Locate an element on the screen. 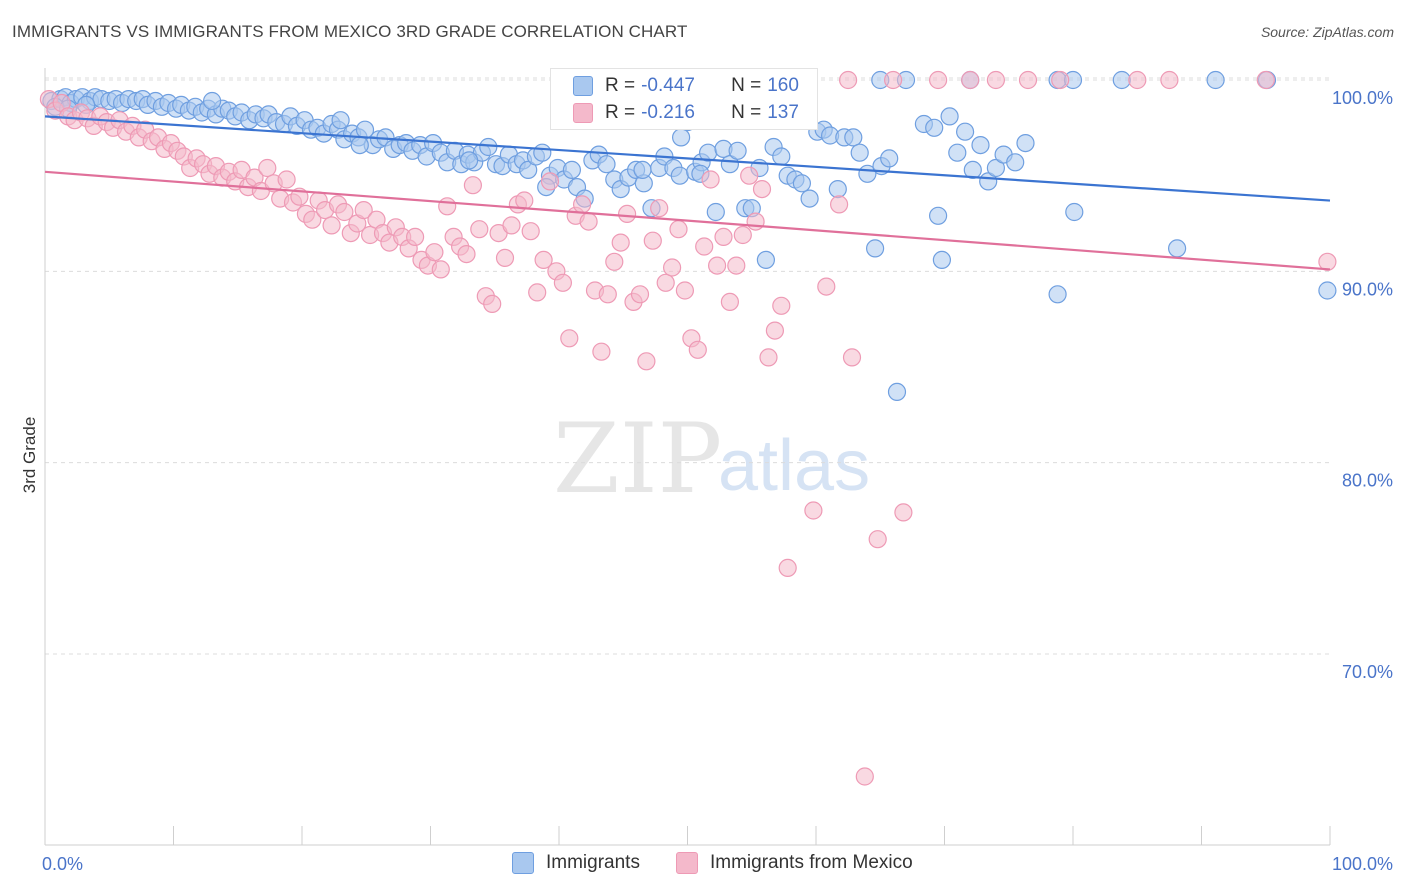 The height and width of the screenshot is (892, 1406). r-value-immigrants: -0.447 is located at coordinates (668, 85).